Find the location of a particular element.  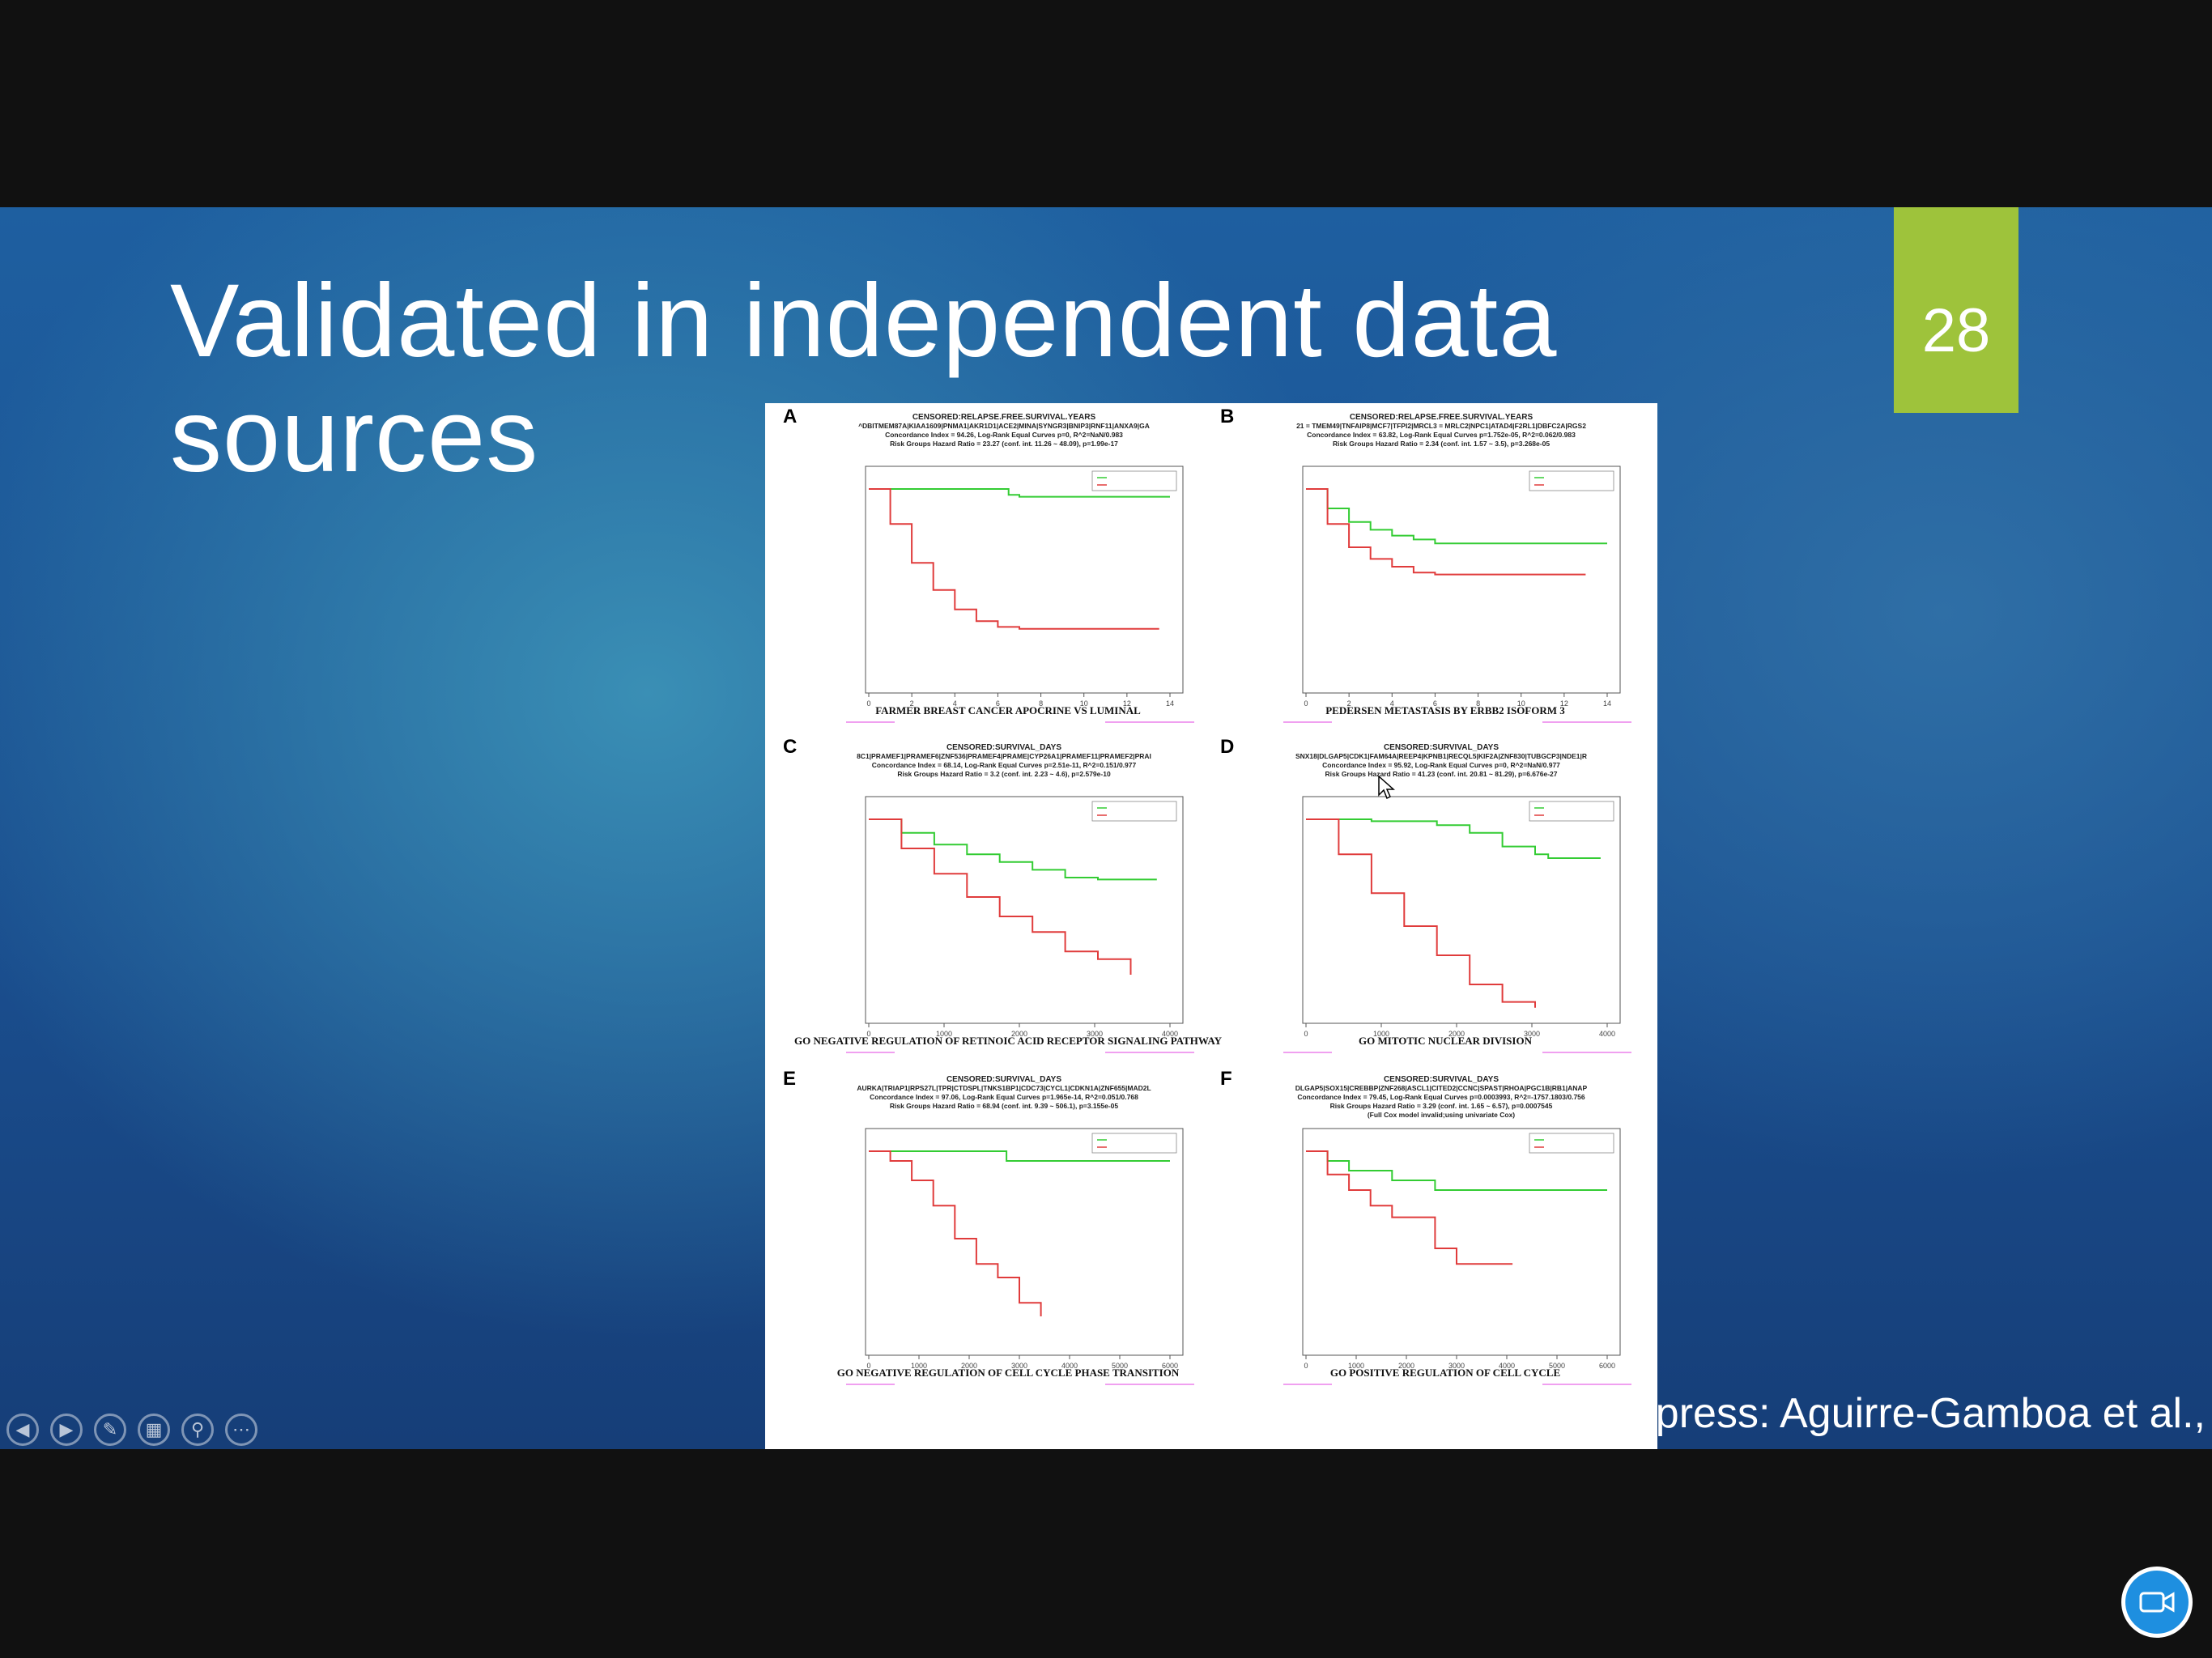

slides-grid-icon: ▦ is located at coordinates (154, 1430).